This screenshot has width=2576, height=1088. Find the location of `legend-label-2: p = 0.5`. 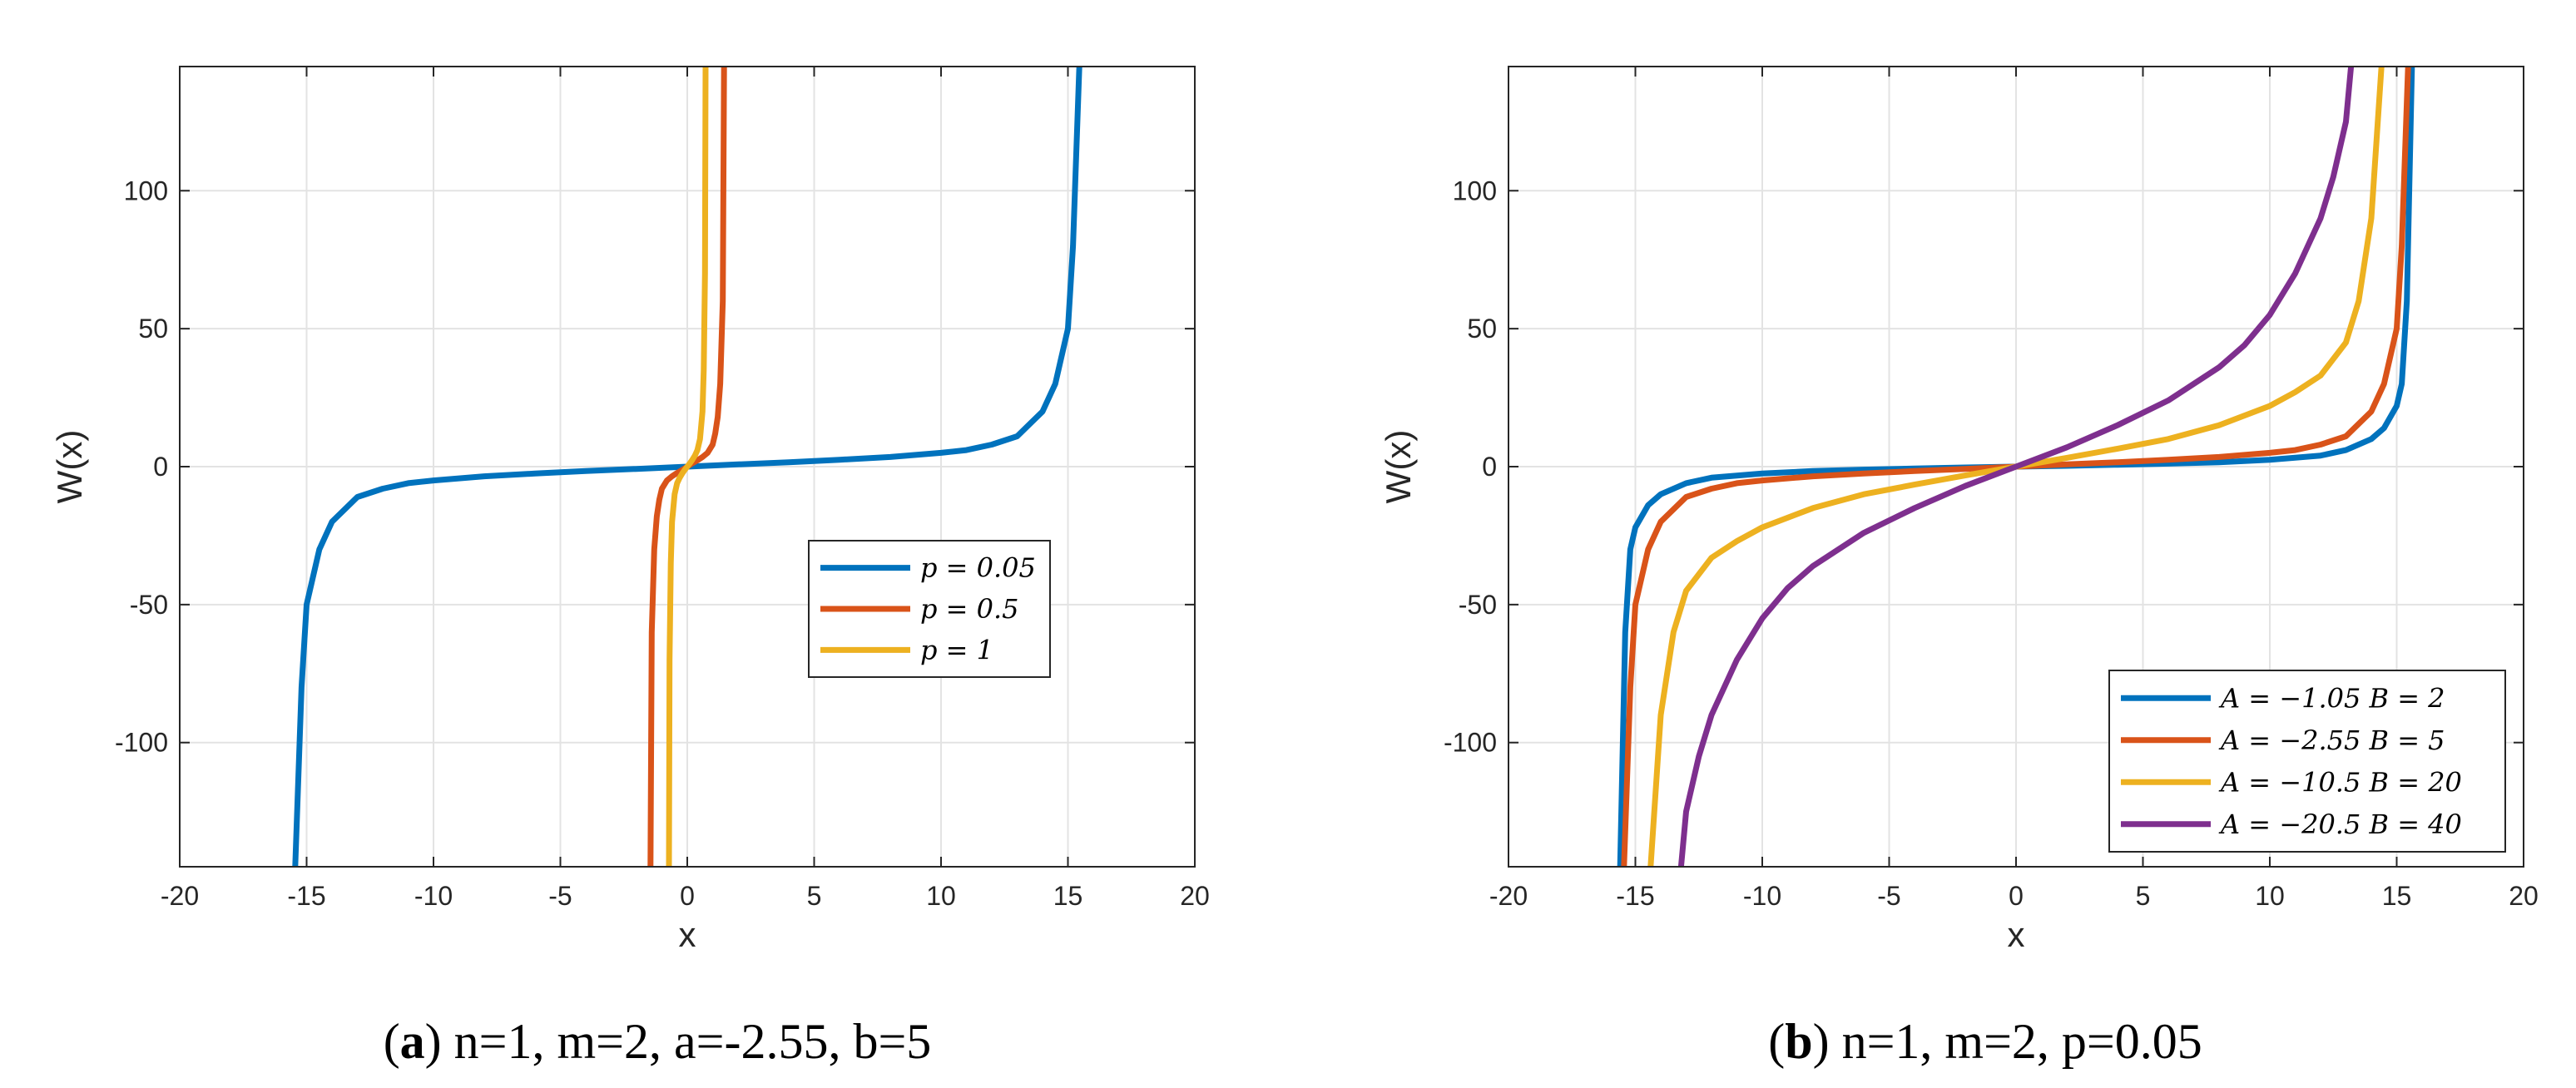

legend-label-2: p = 0.5 is located at coordinates (969, 609).